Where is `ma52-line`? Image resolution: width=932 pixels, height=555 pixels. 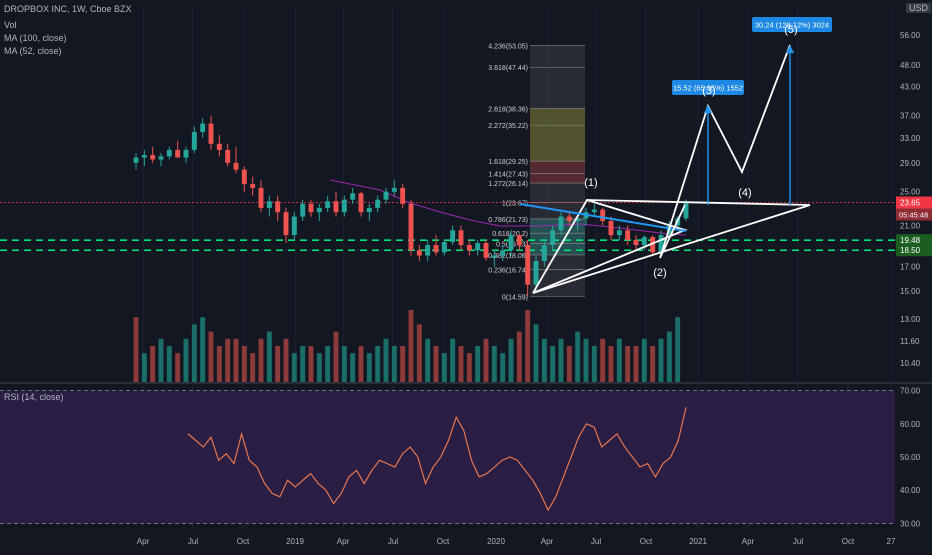
ma52-line is located at coordinates (508, 207).